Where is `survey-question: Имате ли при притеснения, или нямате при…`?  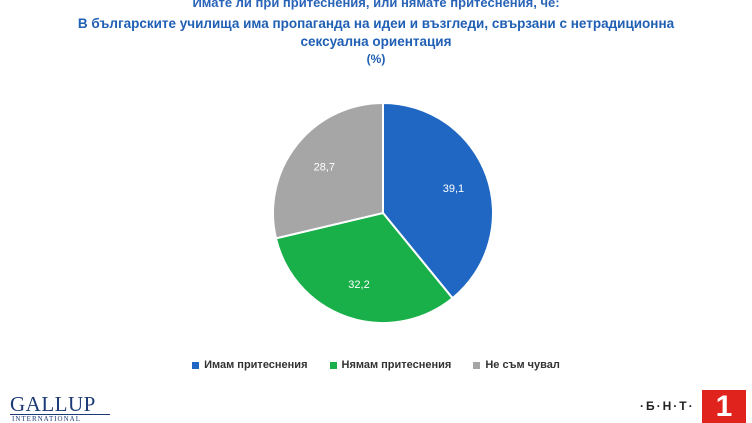 survey-question: Имате ли при притеснения, или нямате при… is located at coordinates (376, 5).